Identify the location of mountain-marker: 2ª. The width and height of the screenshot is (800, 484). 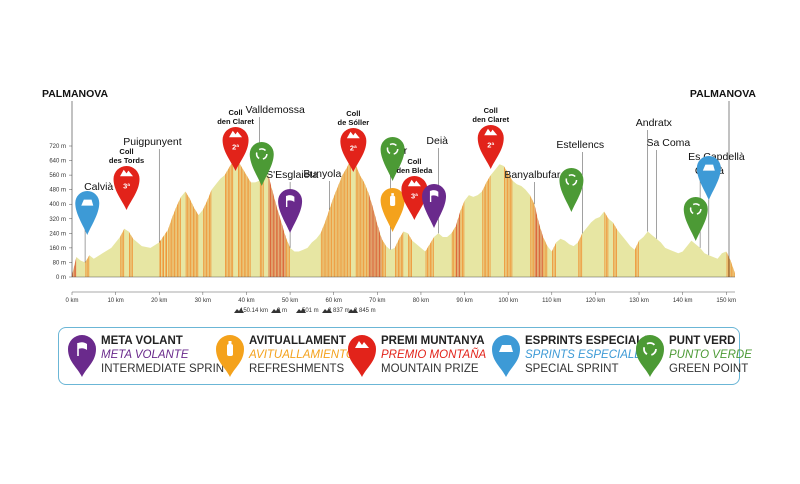
(353, 150).